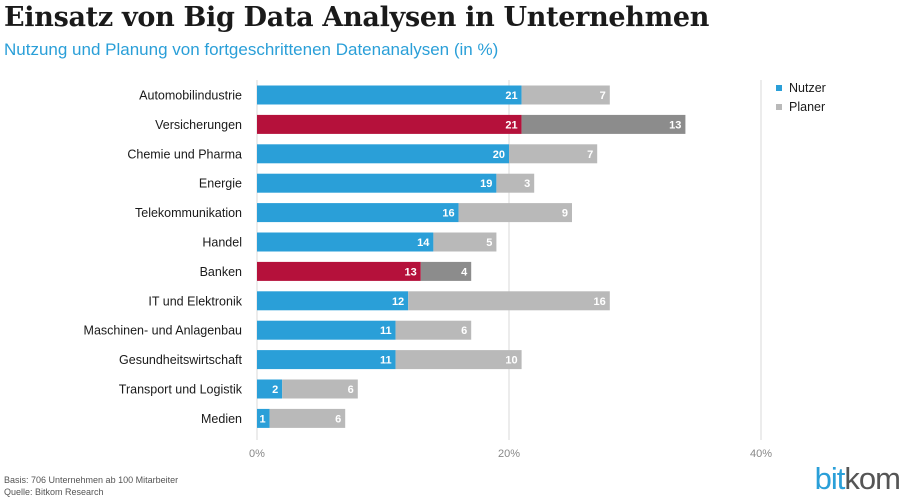  What do you see at coordinates (675, 125) in the screenshot?
I see `bar-label-planer: 13` at bounding box center [675, 125].